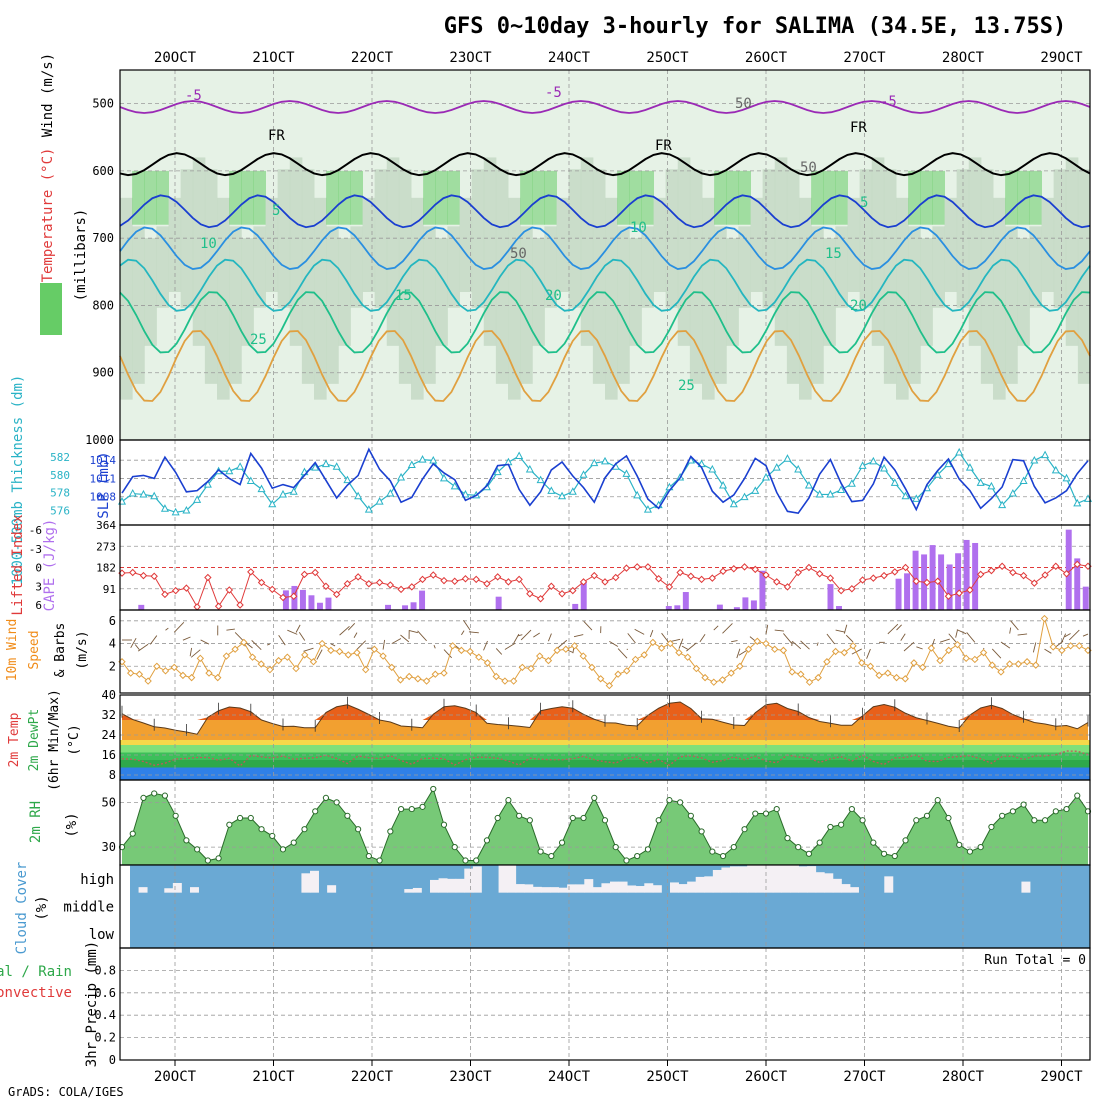  I want to click on upper-side-label: Wind (m/s), so click(48, 95).